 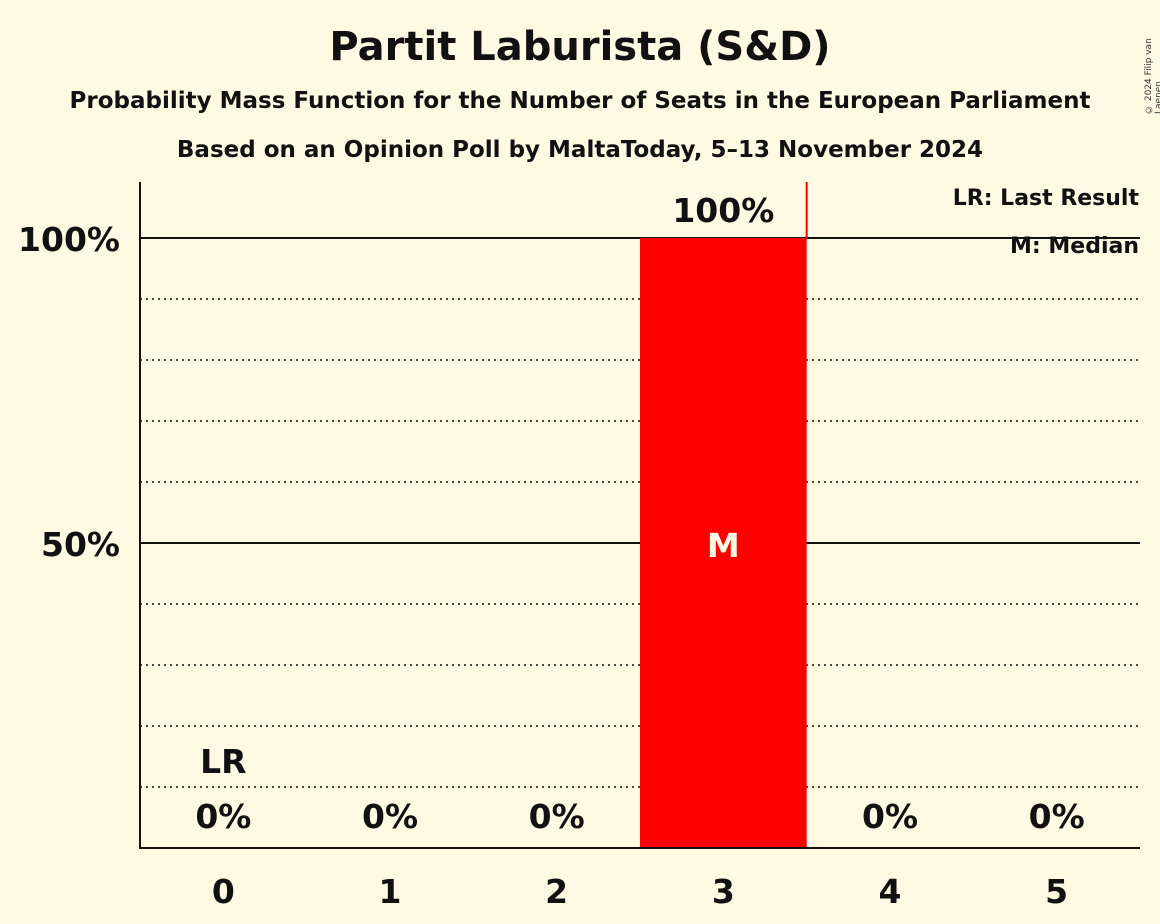 What do you see at coordinates (1074, 246) in the screenshot?
I see `legend-median: M: Median` at bounding box center [1074, 246].